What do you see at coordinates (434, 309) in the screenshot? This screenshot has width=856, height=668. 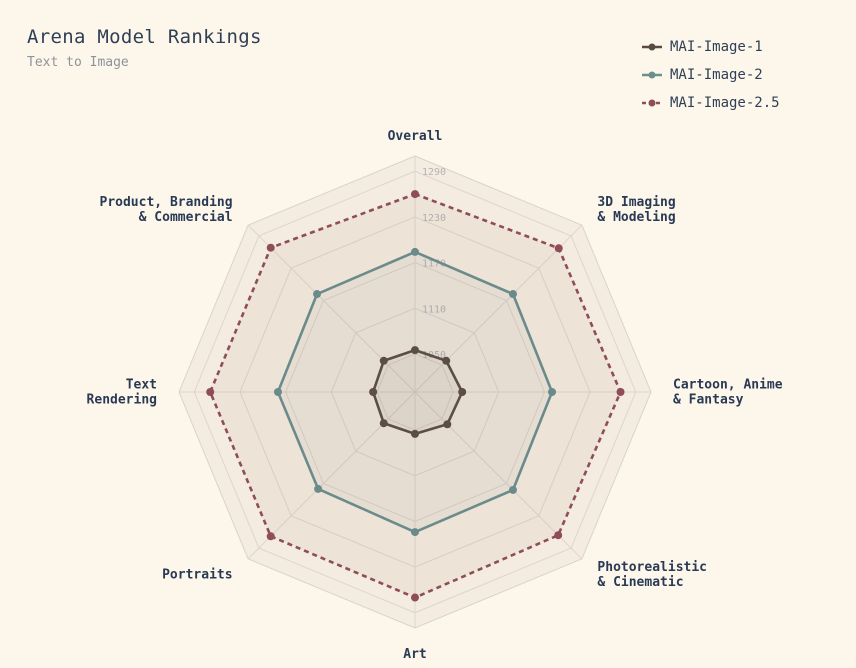 I see `tick-label: 1110` at bounding box center [434, 309].